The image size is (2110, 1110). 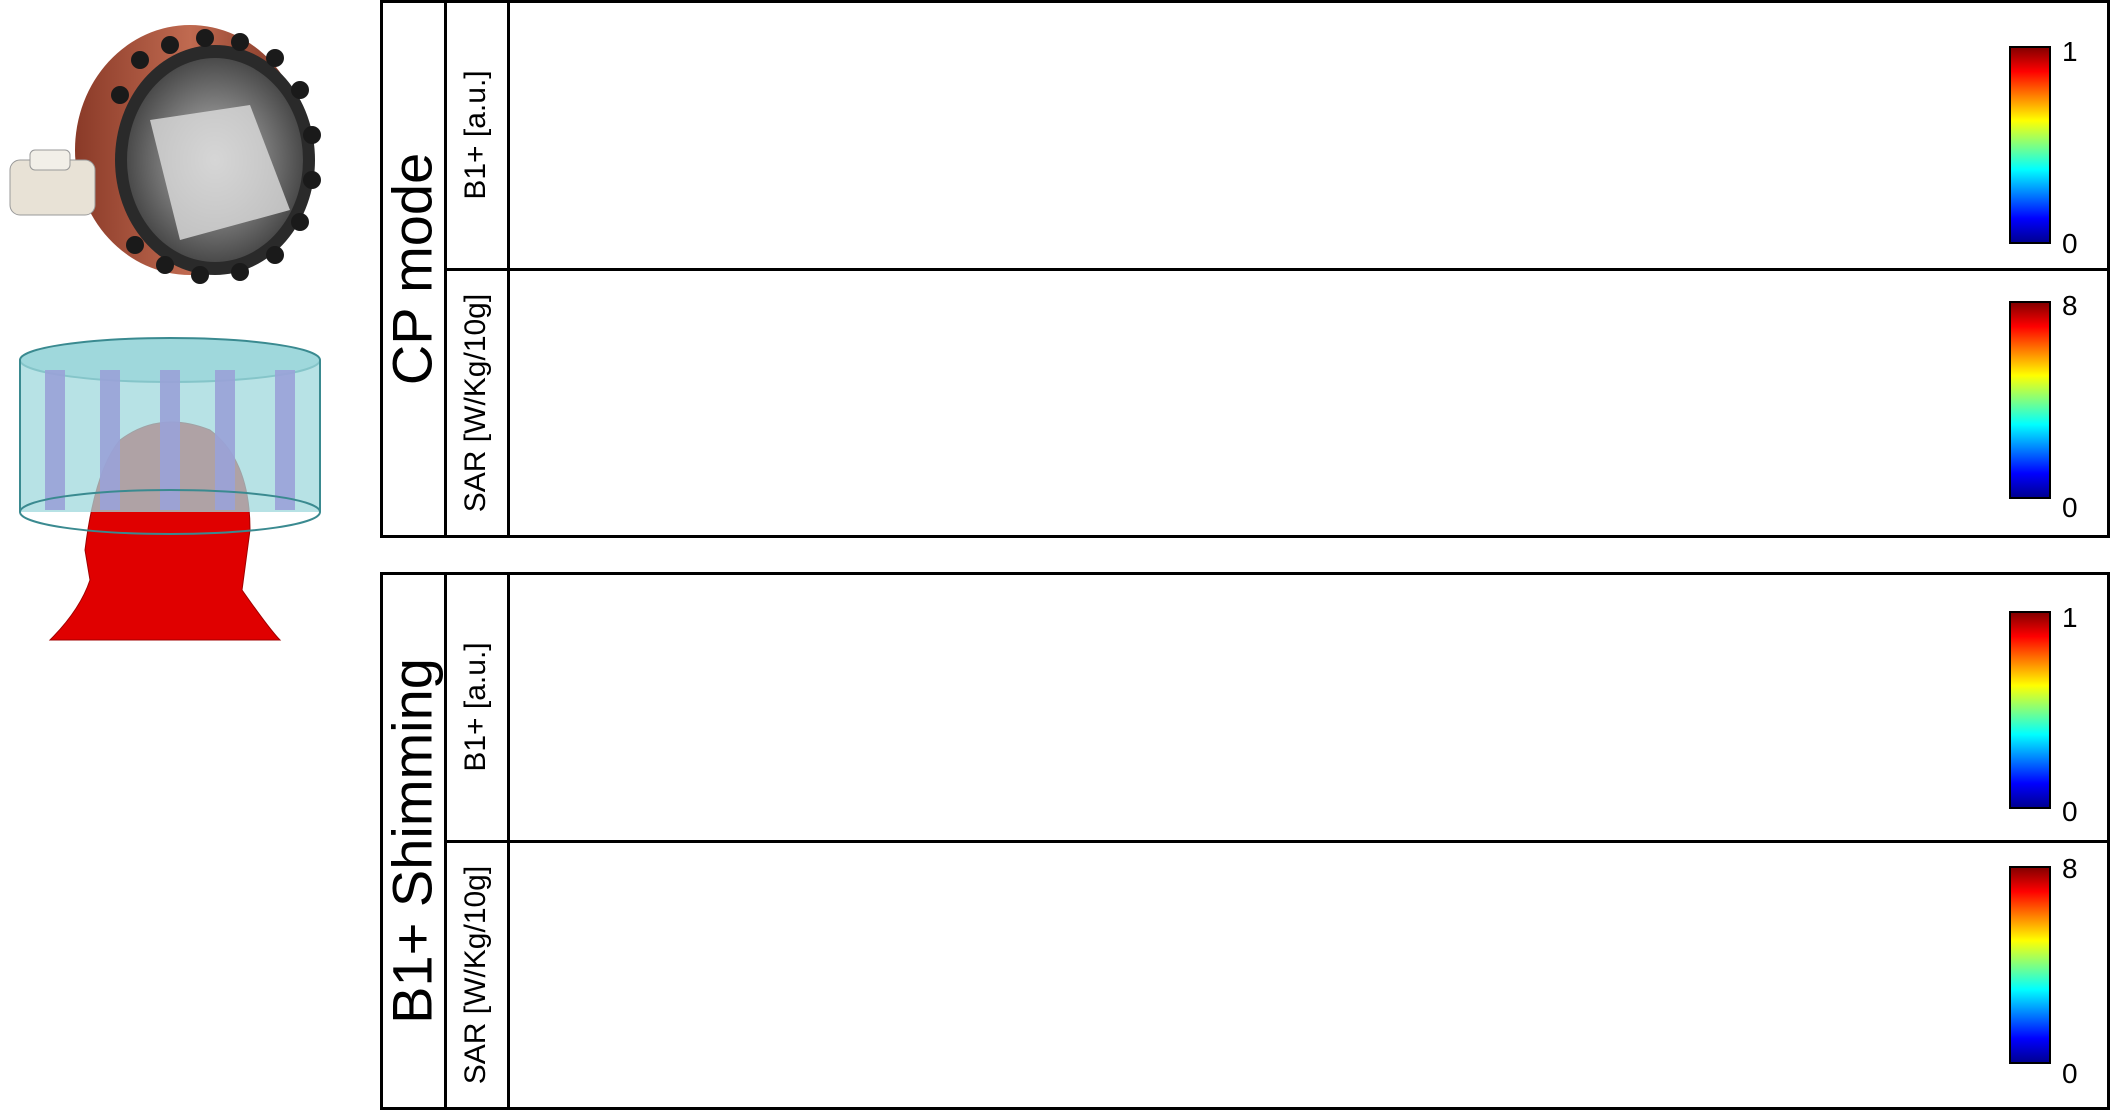 I want to click on coil-3d-render, so click(x=165, y=154).